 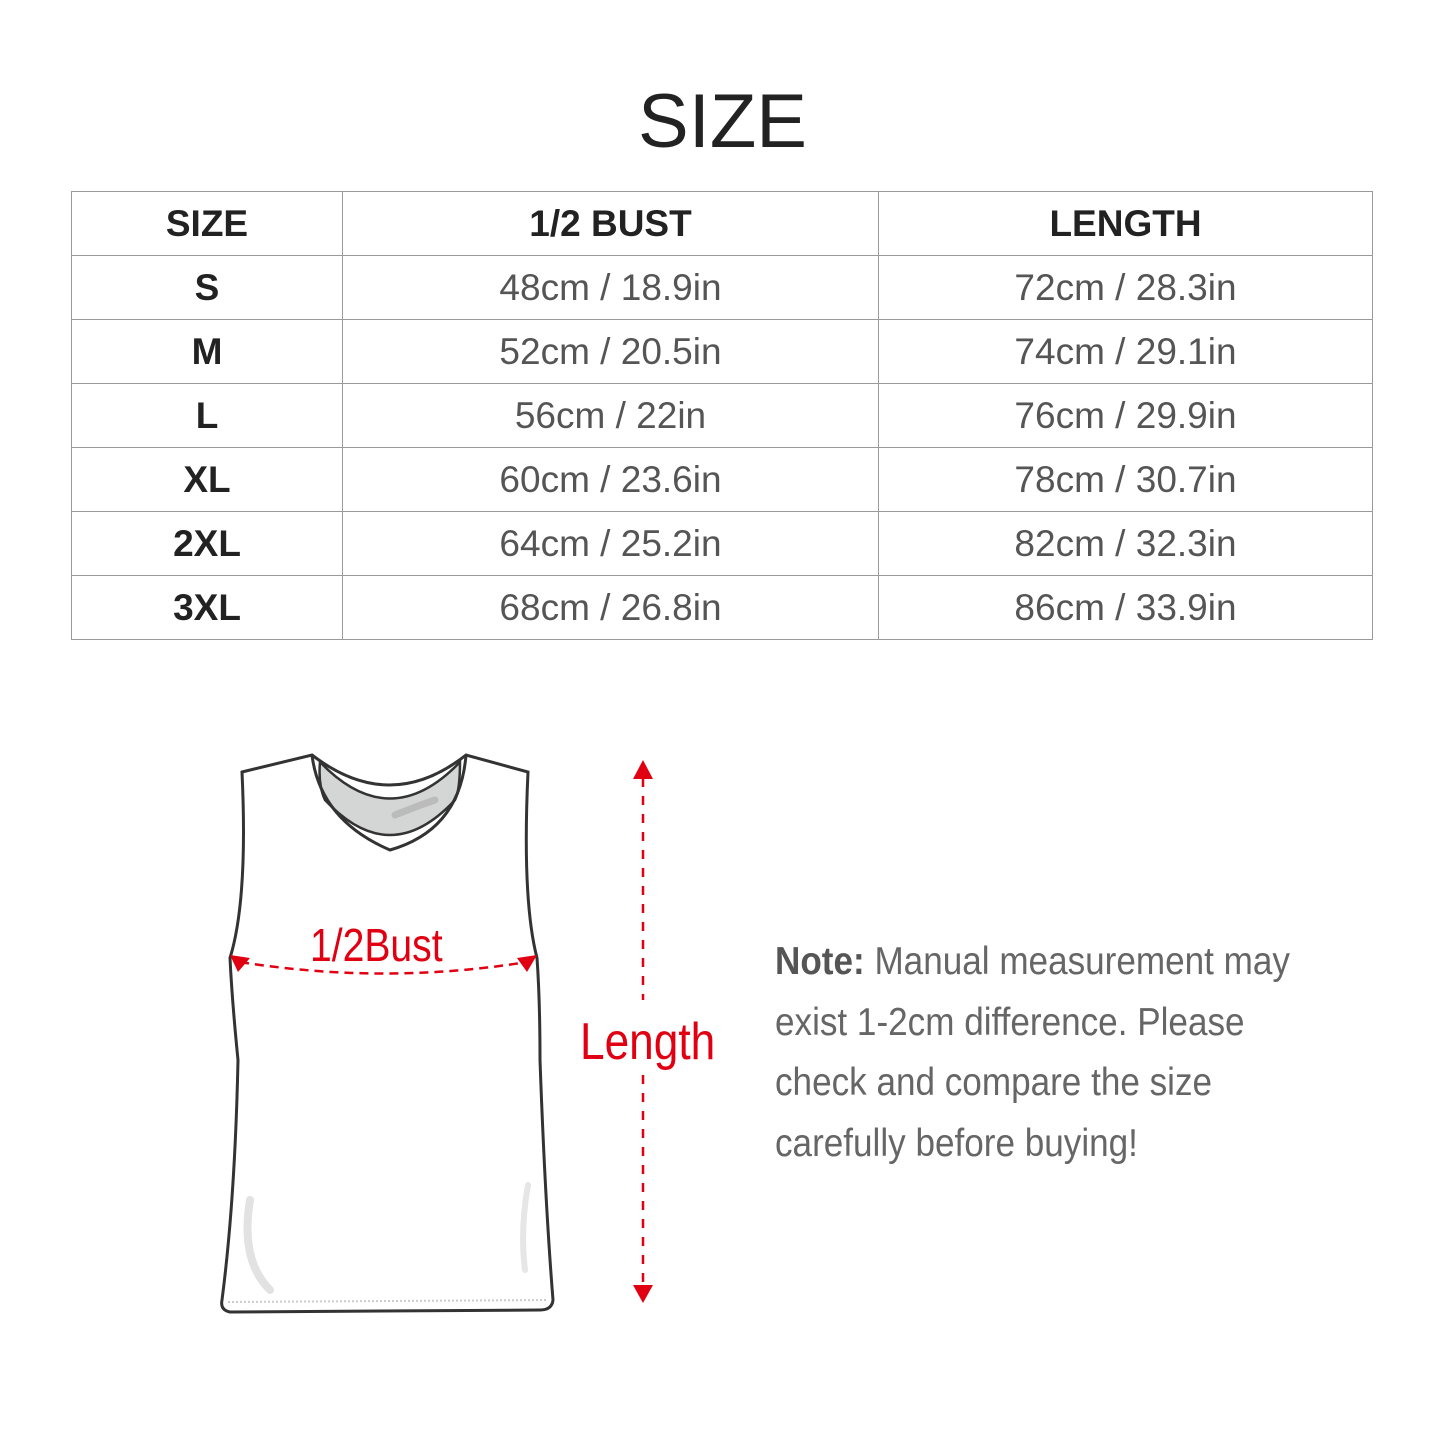 I want to click on size-cell: M, so click(x=207, y=351).